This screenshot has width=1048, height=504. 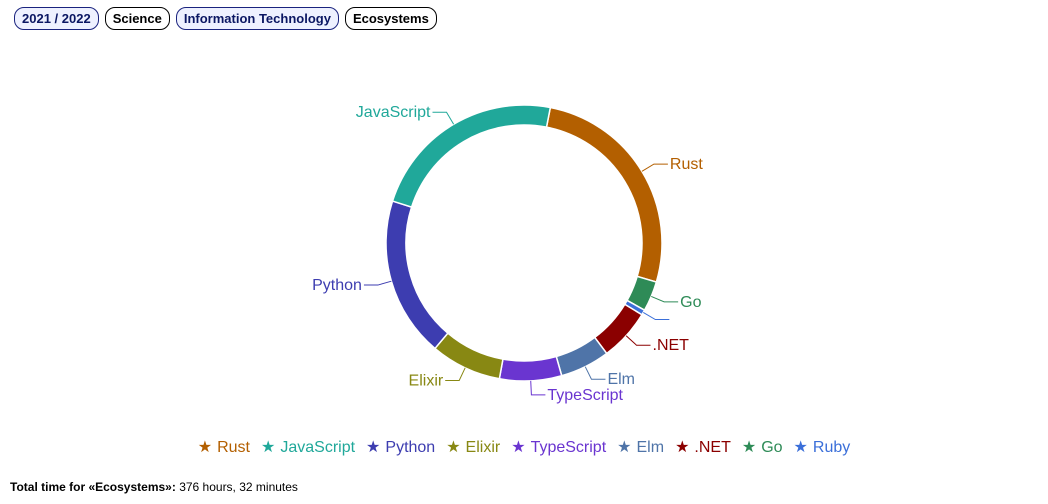 I want to click on legend-item-typescript: ★ TypeScript, so click(x=558, y=448).